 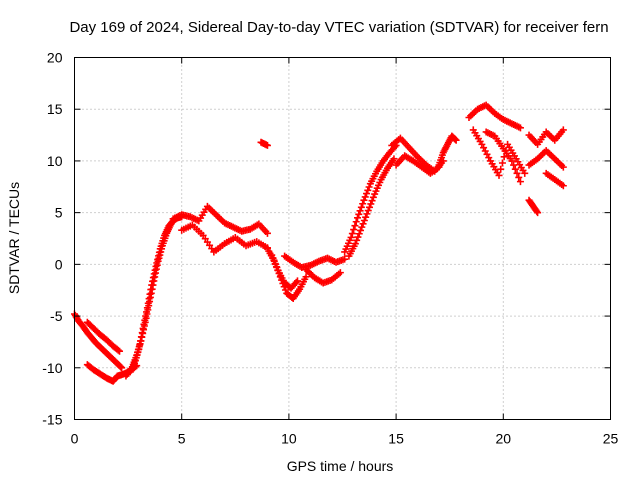 I want to click on y-tick-label: 20, so click(x=55, y=58).